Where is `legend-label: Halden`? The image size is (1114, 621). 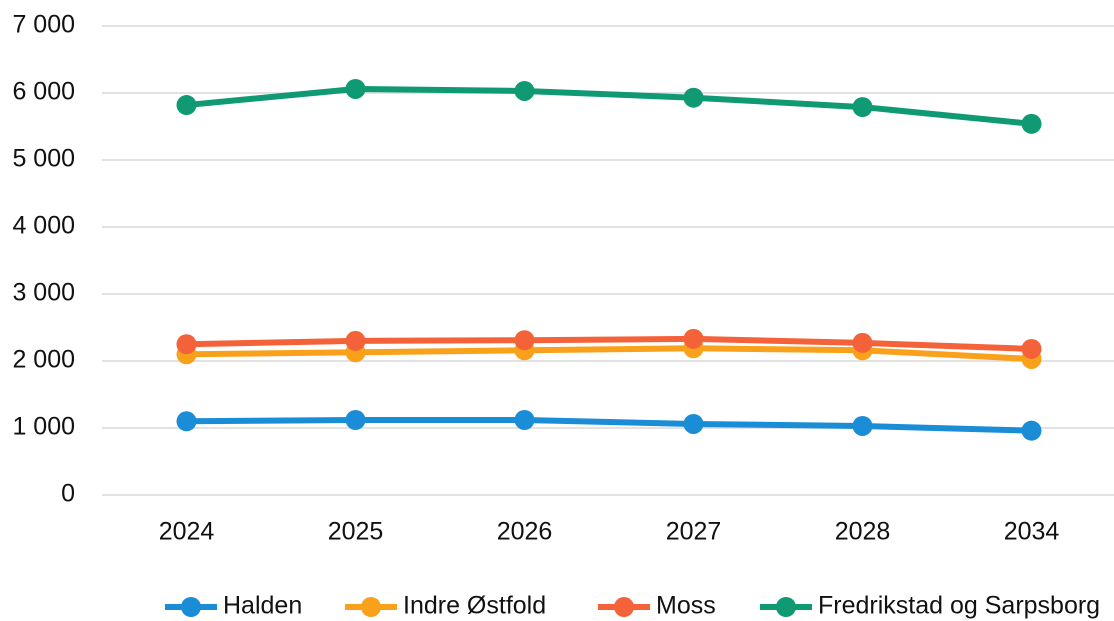 legend-label: Halden is located at coordinates (262, 606).